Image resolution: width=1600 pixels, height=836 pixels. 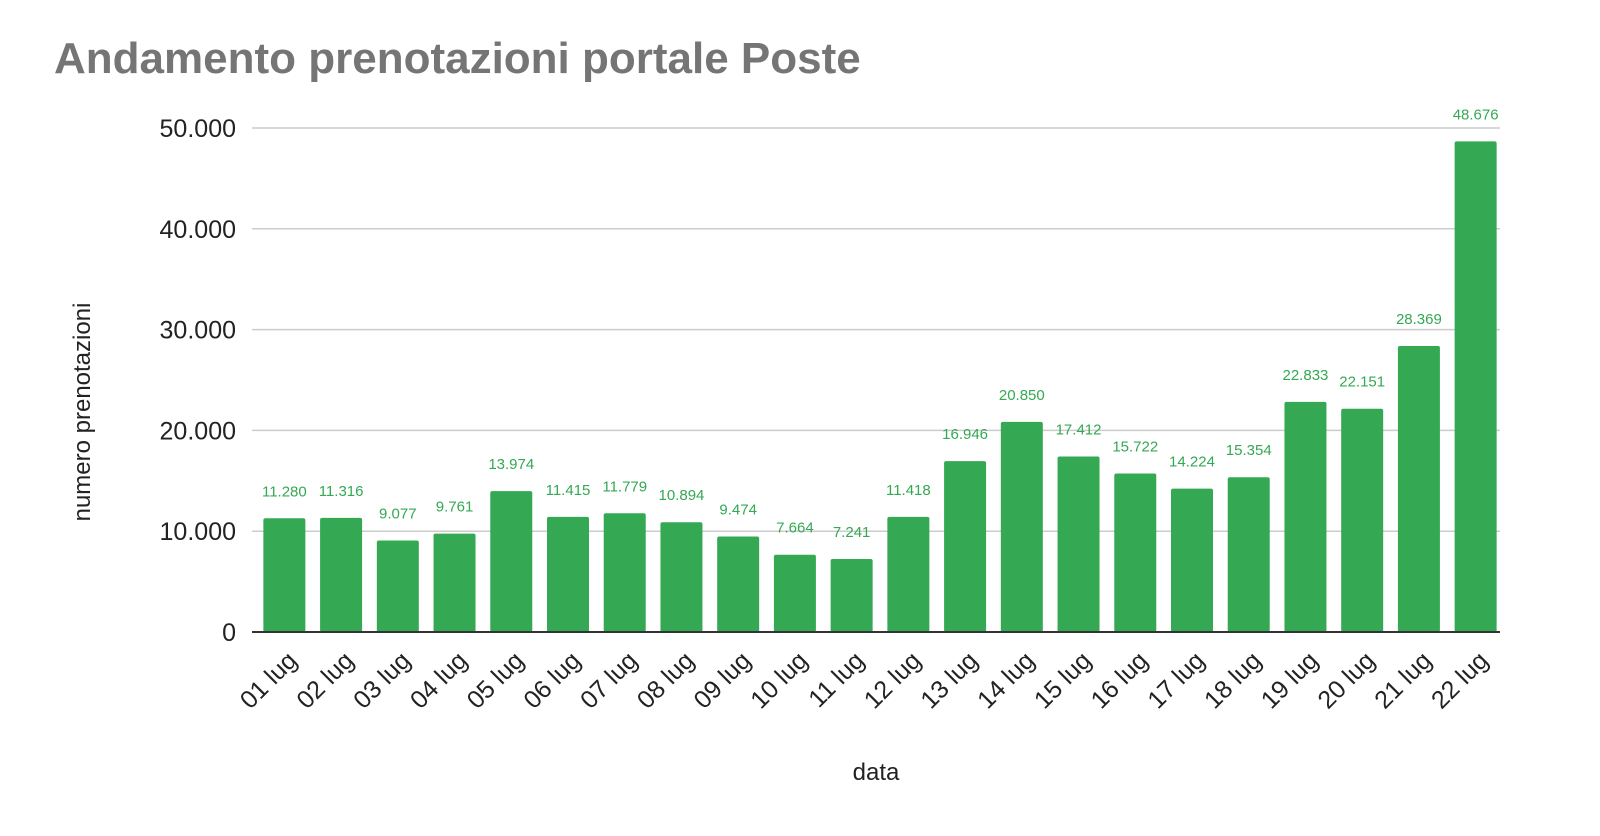 What do you see at coordinates (609, 680) in the screenshot?
I see `x-tick-label: 07 lug` at bounding box center [609, 680].